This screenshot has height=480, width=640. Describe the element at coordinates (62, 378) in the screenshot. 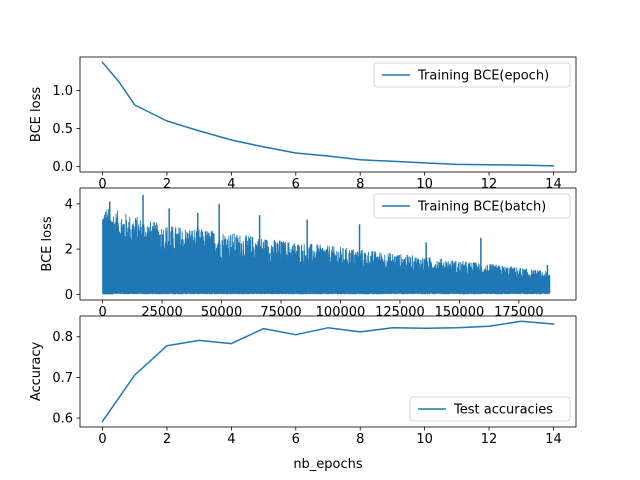

I see `y-tick-label: 0.7` at that location.